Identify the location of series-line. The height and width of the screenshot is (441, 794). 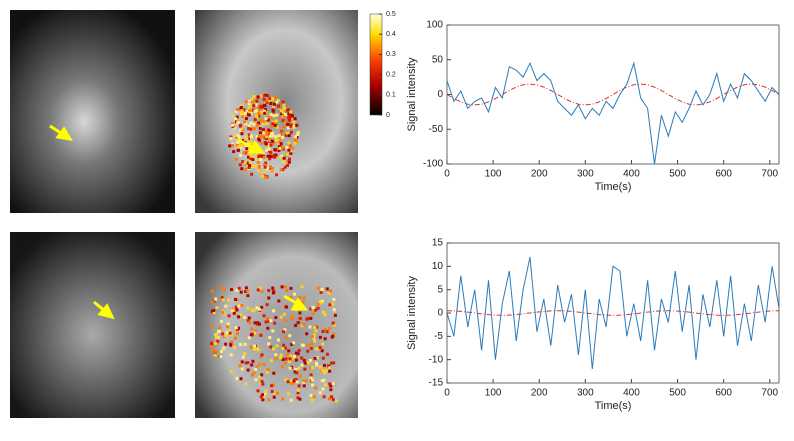
(613, 313).